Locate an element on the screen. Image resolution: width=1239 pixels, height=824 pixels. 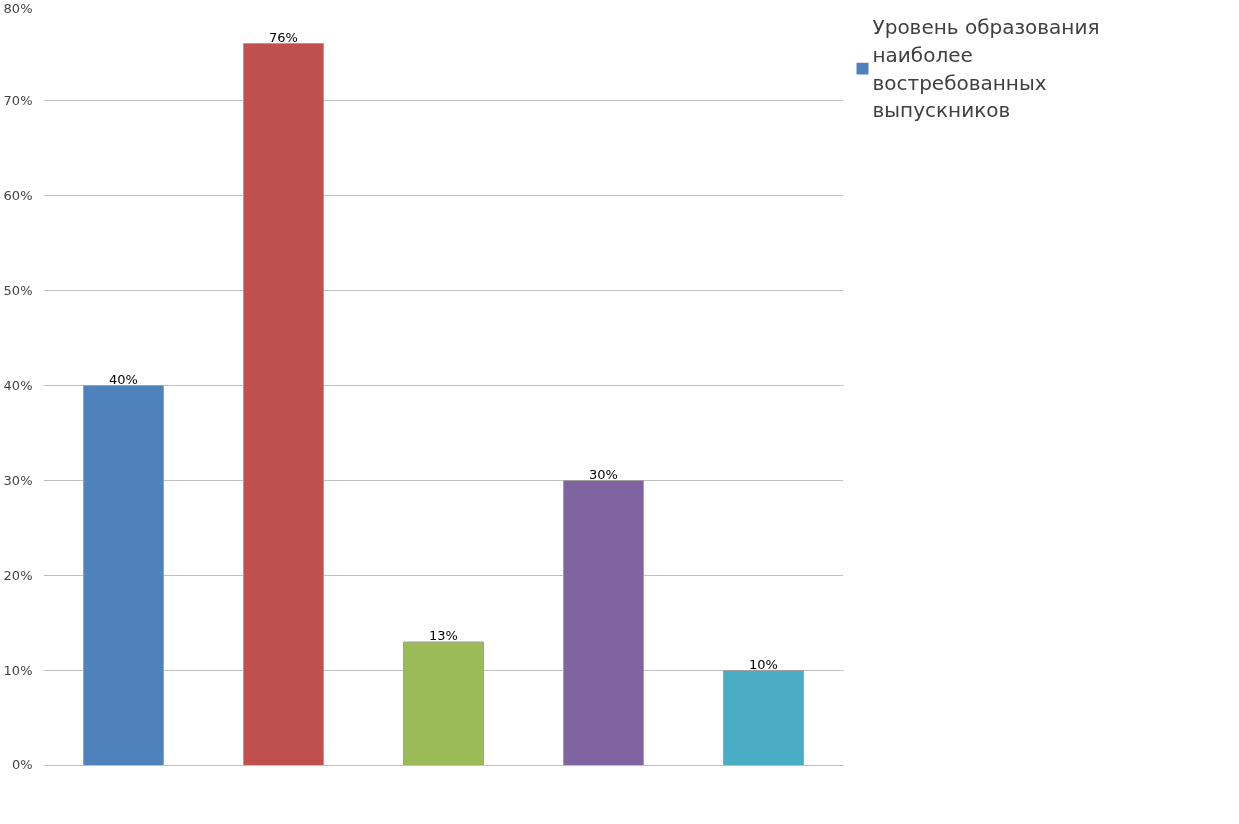
data-label: 30% is located at coordinates (603, 474).